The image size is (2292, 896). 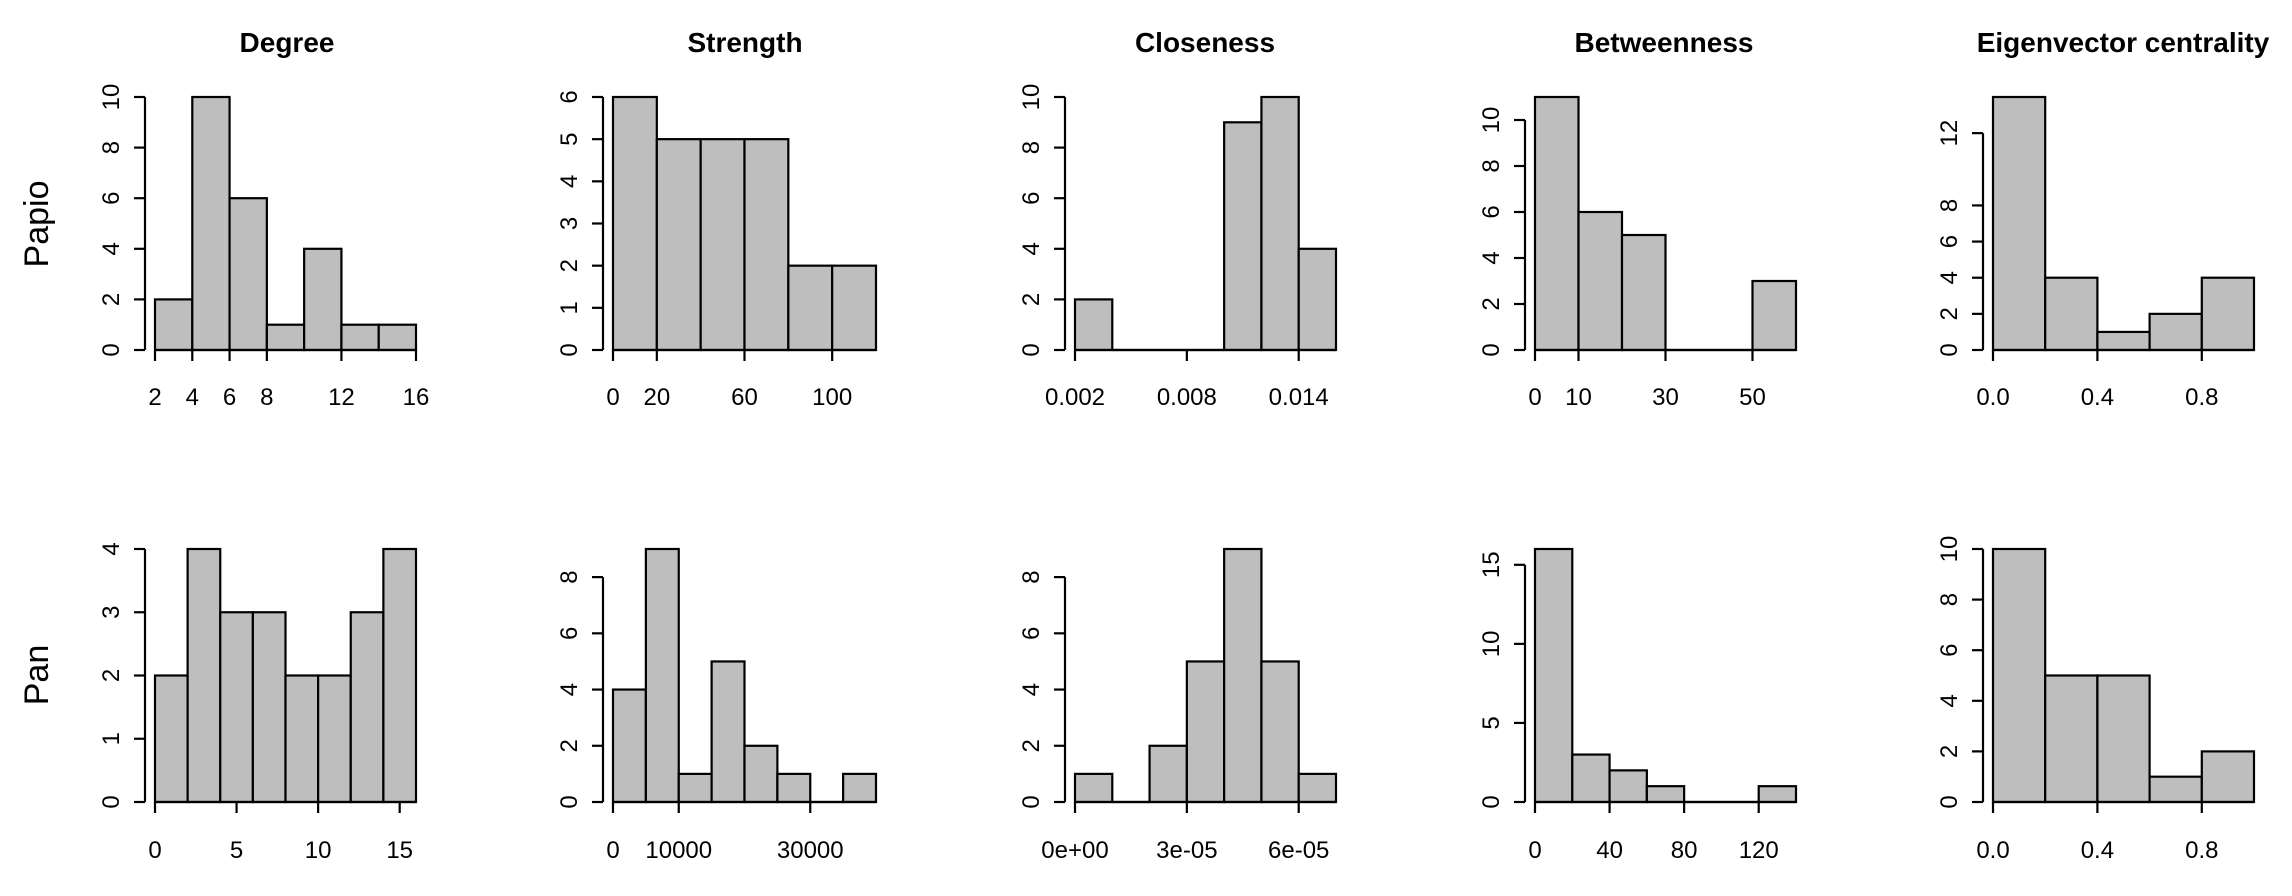 What do you see at coordinates (258, 703) in the screenshot?
I see `histogram-pan-degree: 0 5 10 15 0 1 2 3 4` at bounding box center [258, 703].